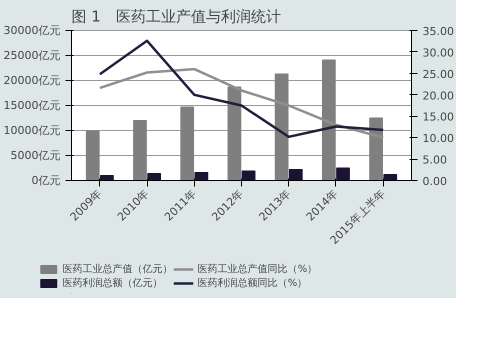 The height and width of the screenshot is (362, 500). I want to click on chart-title: 图 1 医药工业产值与利润统计, so click(176, 17).